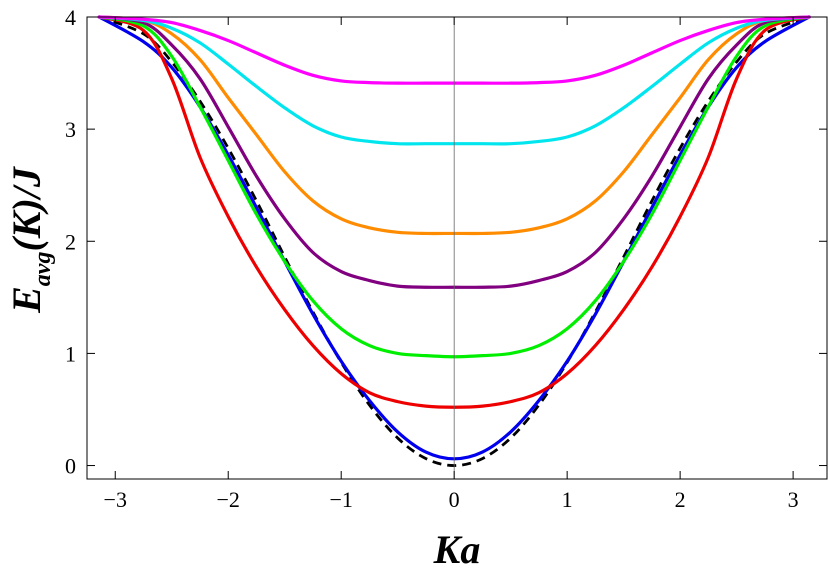  What do you see at coordinates (457, 549) in the screenshot?
I see `x-axis-title: Ka` at bounding box center [457, 549].